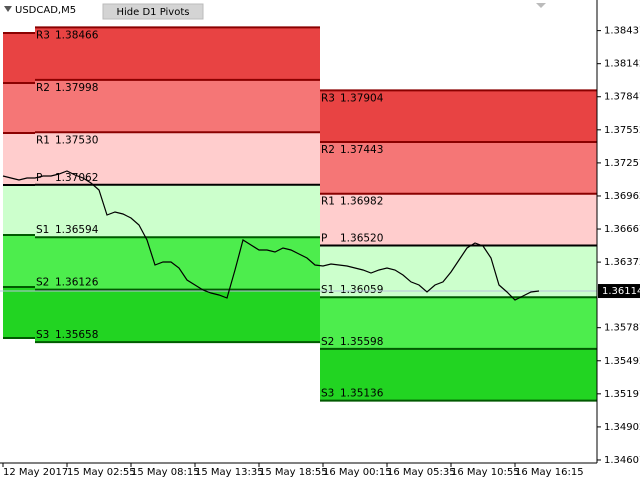 This screenshot has height=480, width=640. I want to click on x-tick-label: 15 May 13:35, so click(229, 472).